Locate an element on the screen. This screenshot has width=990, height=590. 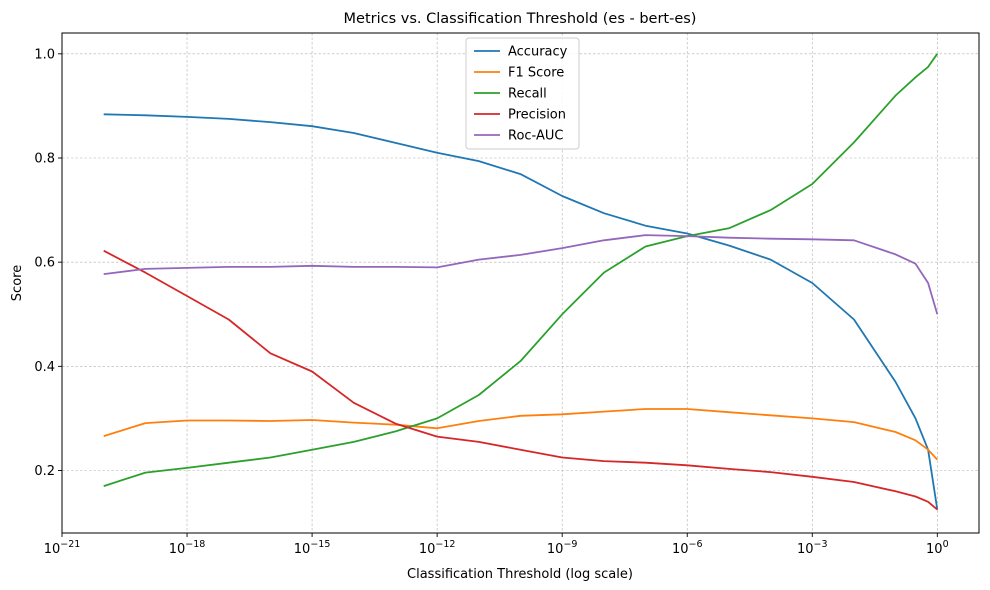
x-tick-label: 10⁻³ is located at coordinates (812, 548).